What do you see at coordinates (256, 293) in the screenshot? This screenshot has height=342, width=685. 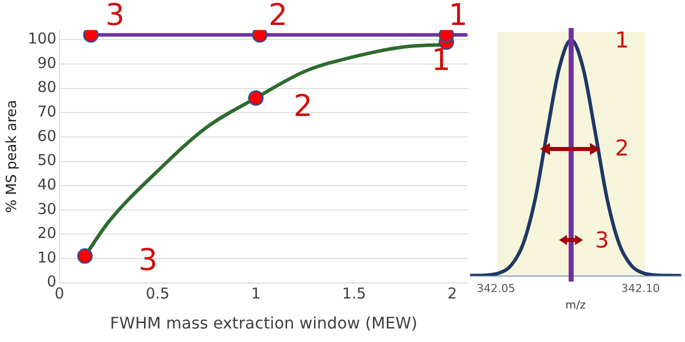 I see `x-tick-label: 1` at bounding box center [256, 293].